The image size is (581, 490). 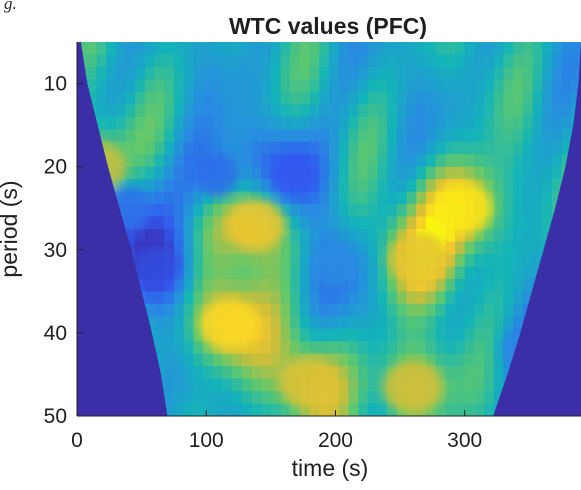 I want to click on x-tick-label: 300, so click(x=464, y=440).